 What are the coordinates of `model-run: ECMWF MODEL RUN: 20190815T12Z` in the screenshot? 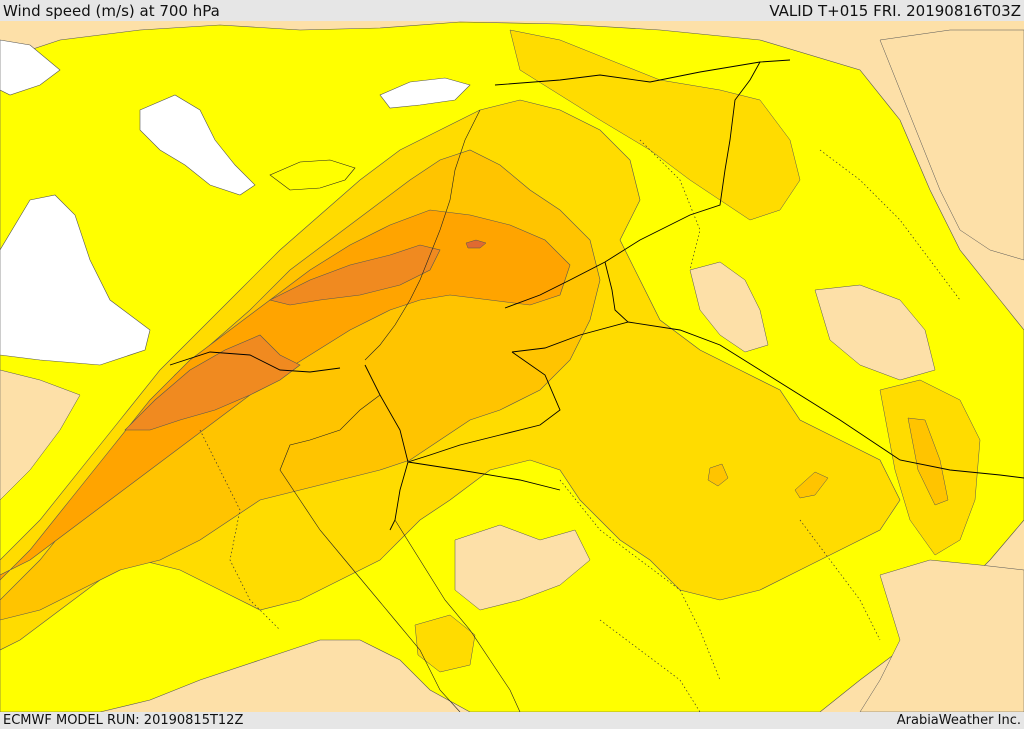 It's located at (123, 720).